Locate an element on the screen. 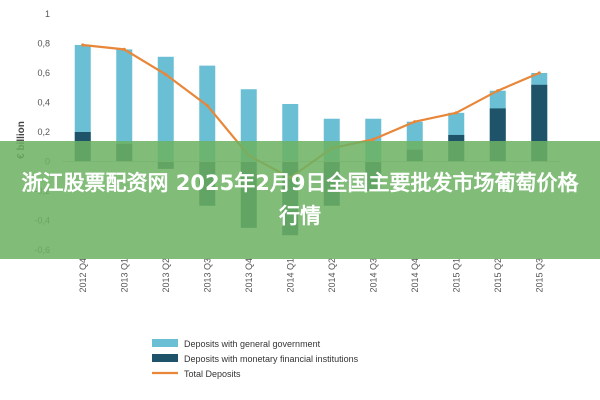 This screenshot has height=400, width=600. x-tick-label: 2014 Q4 is located at coordinates (415, 275).